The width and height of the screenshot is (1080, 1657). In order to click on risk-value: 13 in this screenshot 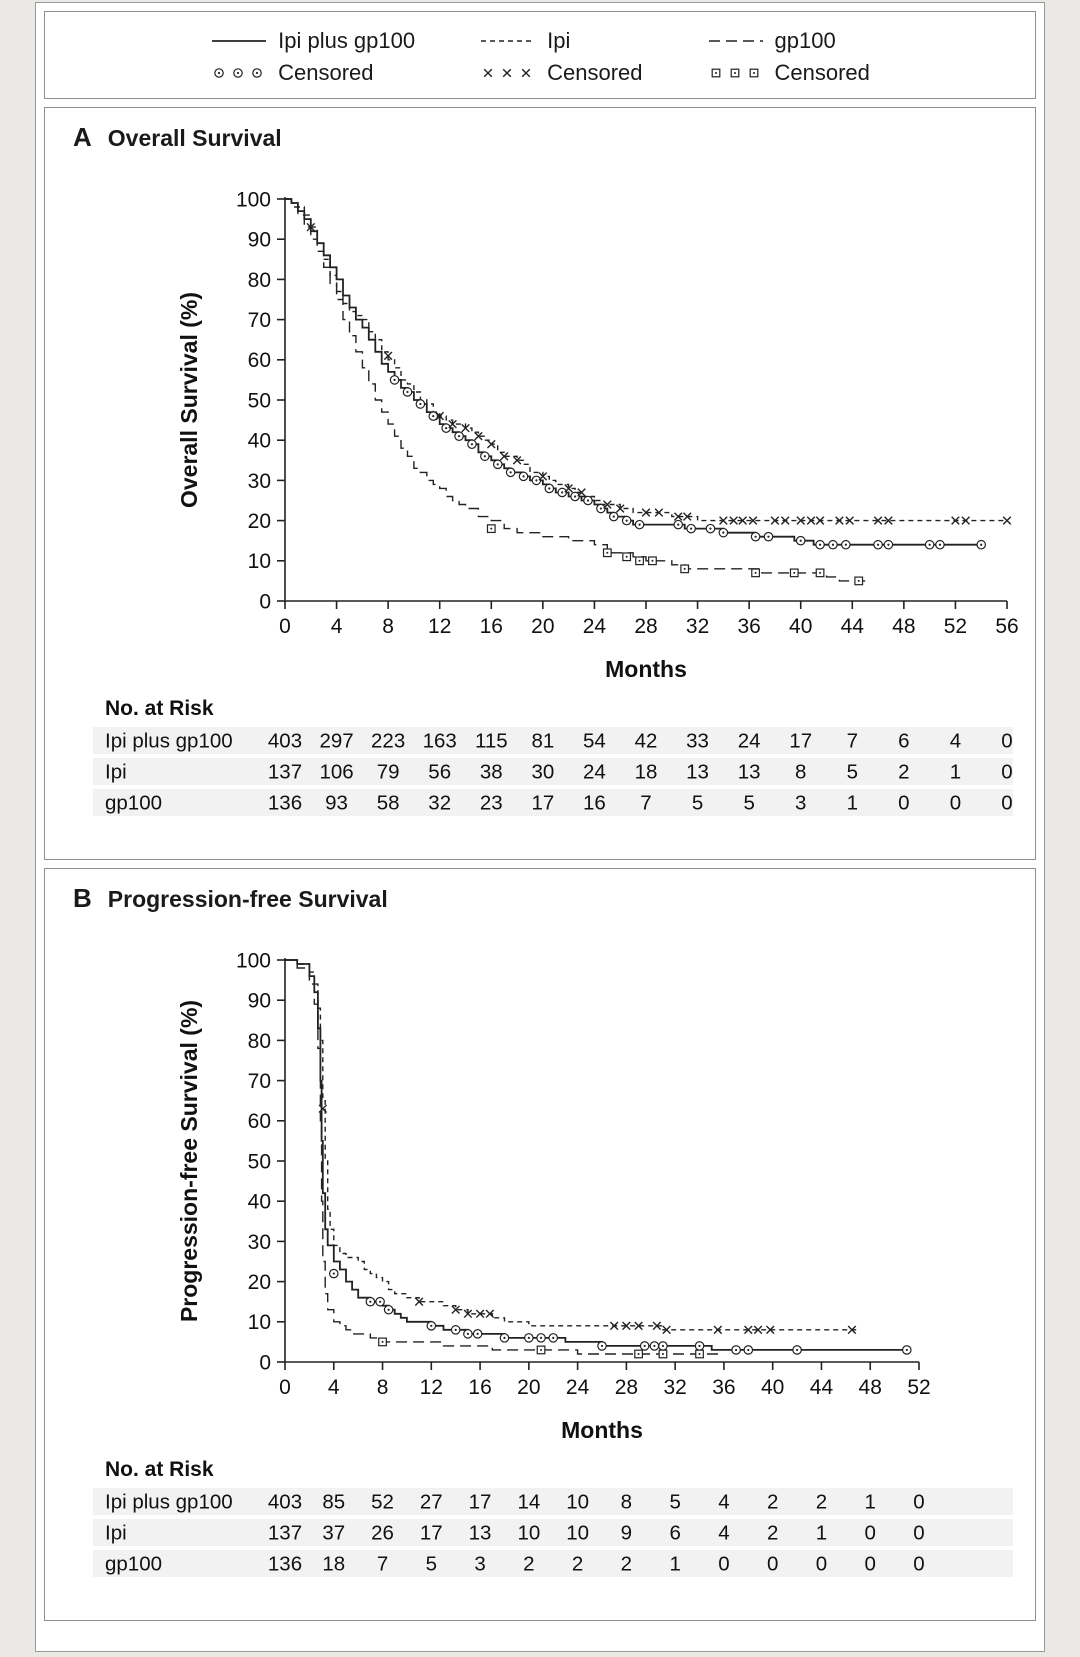, I will do `click(480, 1533)`.